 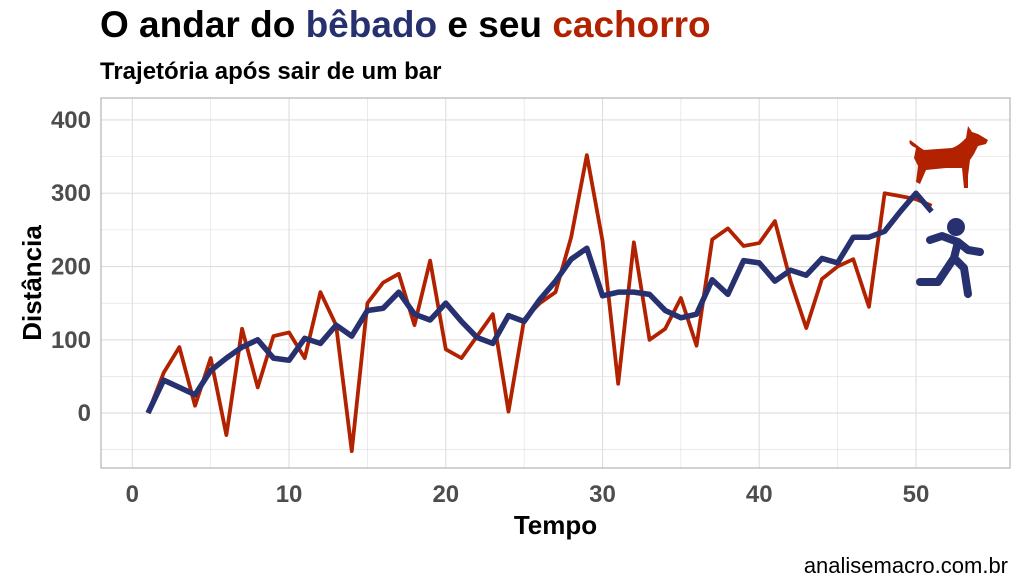 What do you see at coordinates (132, 494) in the screenshot?
I see `x-tick-label: 0` at bounding box center [132, 494].